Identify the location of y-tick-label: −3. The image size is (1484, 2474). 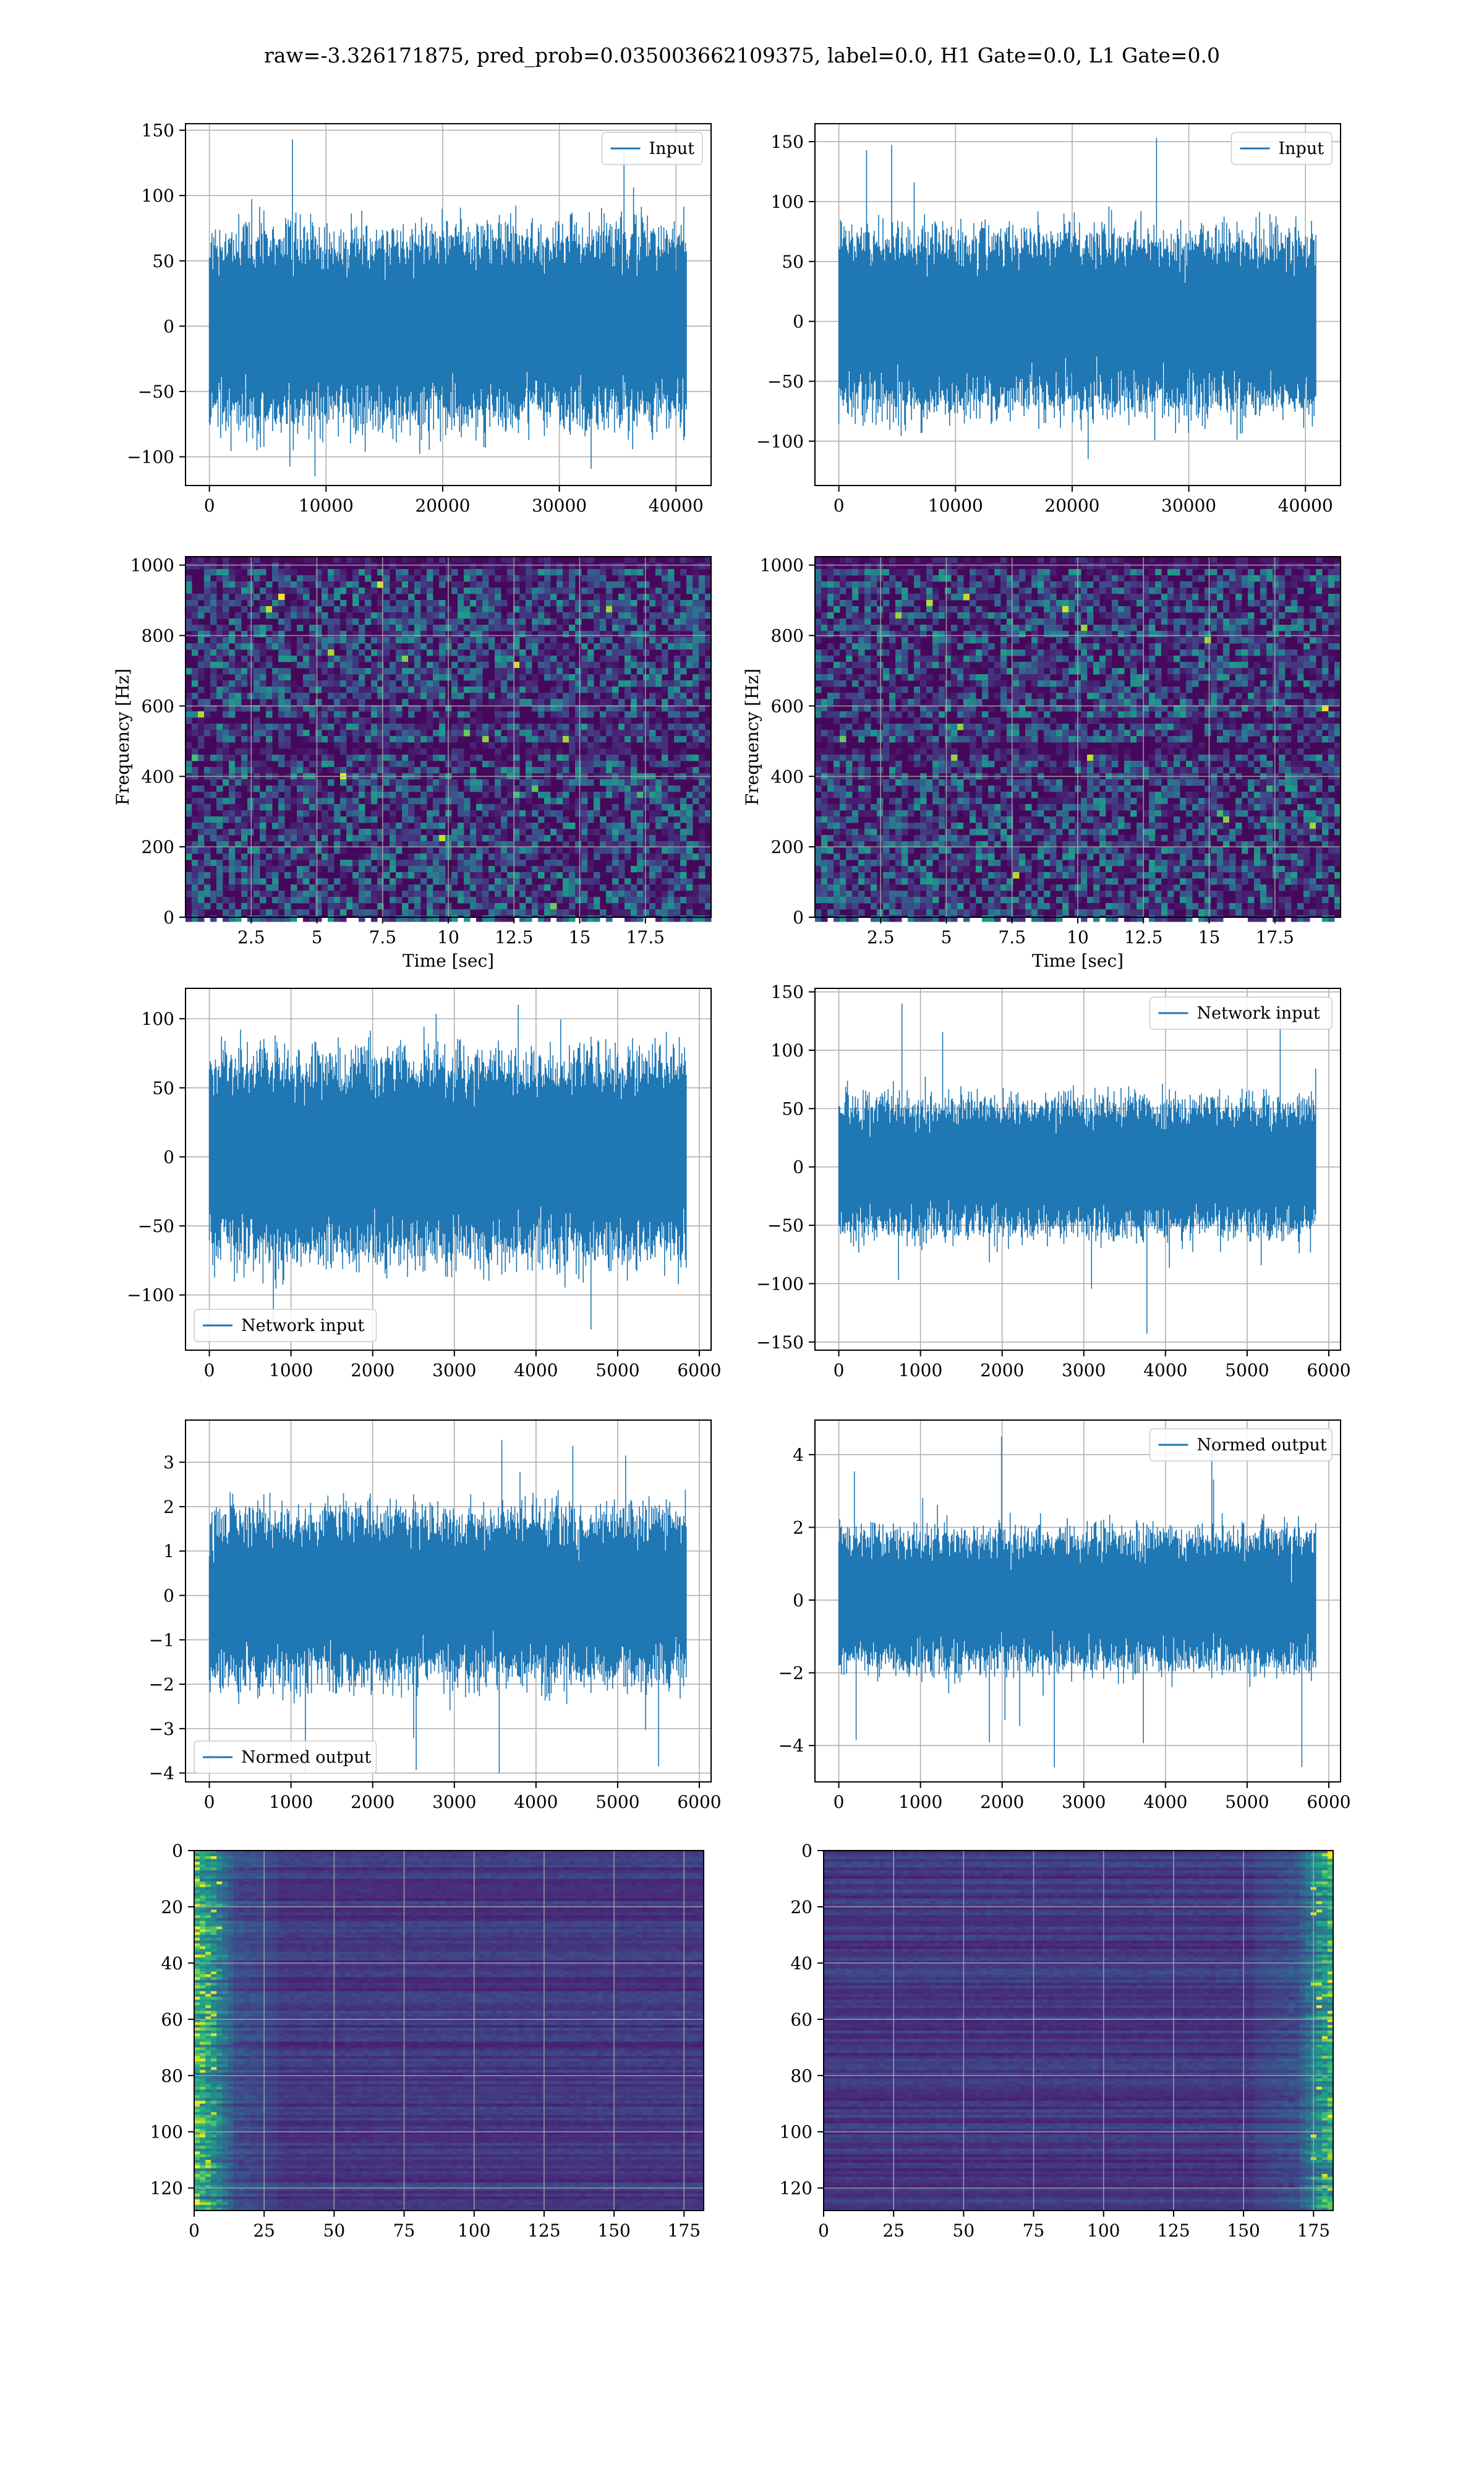
(161, 1729).